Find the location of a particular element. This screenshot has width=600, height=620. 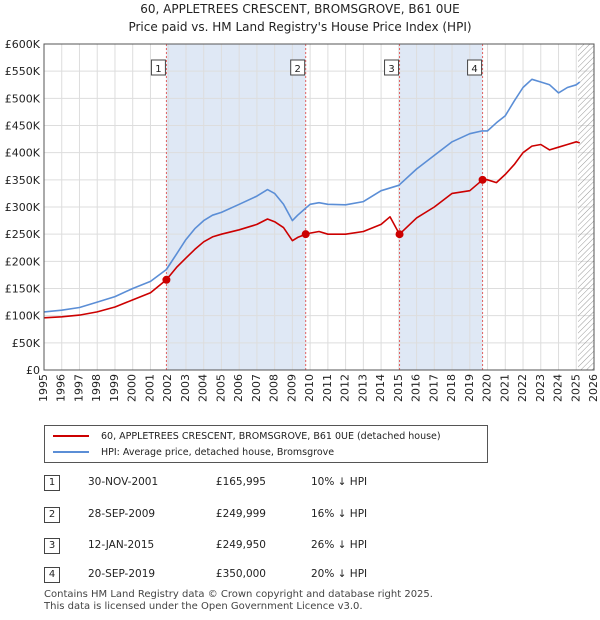

transaction-price: £350,000 is located at coordinates (240, 574).